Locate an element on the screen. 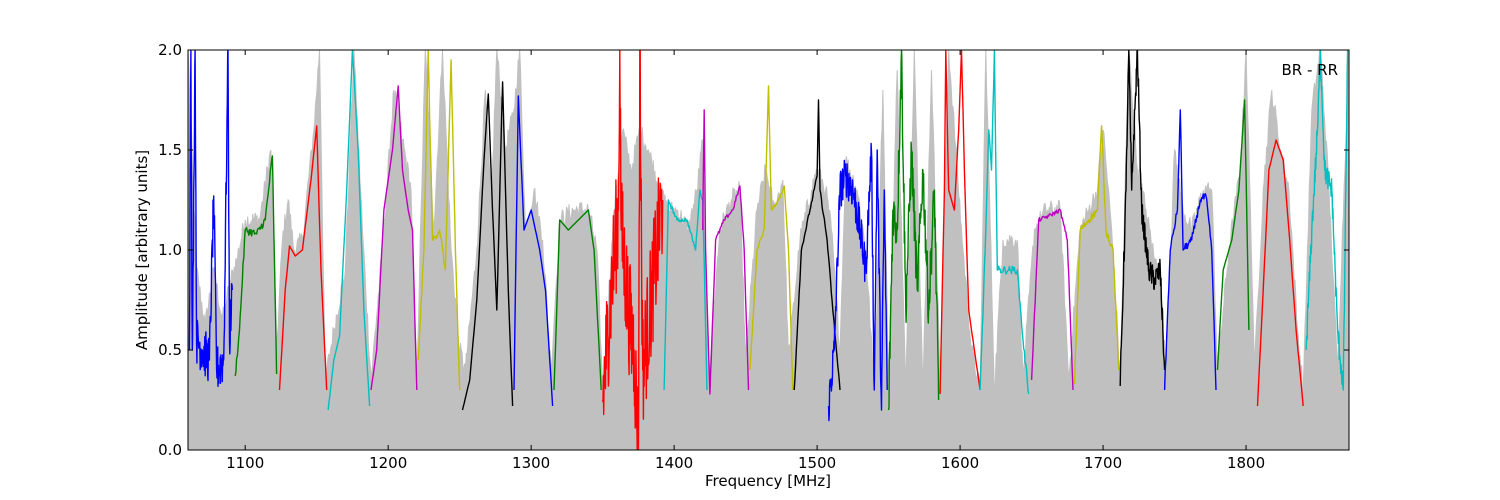 The height and width of the screenshot is (500, 1500). y-tick-label: 0.0 is located at coordinates (170, 450).